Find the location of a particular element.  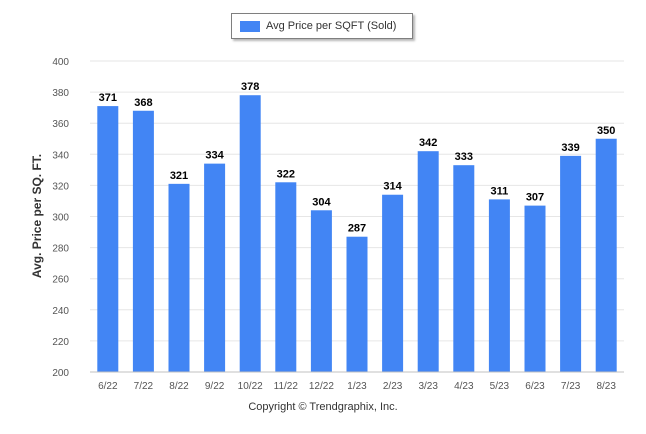

y-tick-label: 400 is located at coordinates (60, 62).